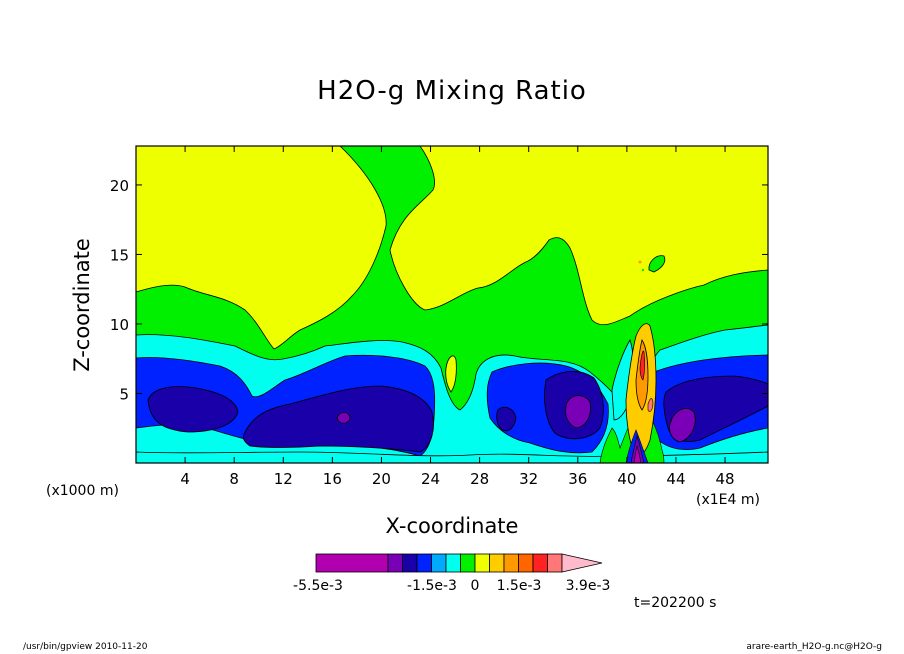 This screenshot has height=654, width=904. Describe the element at coordinates (332, 479) in the screenshot. I see `x-tick-label: 16` at that location.